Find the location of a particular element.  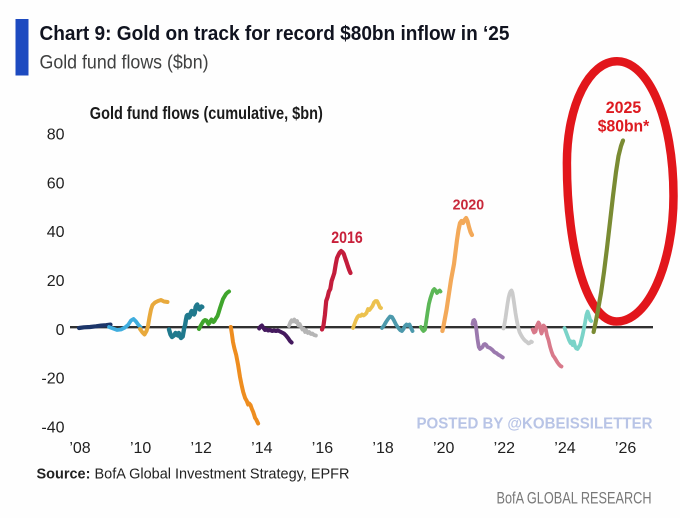

svg-text: ’08 is located at coordinates (79, 448).